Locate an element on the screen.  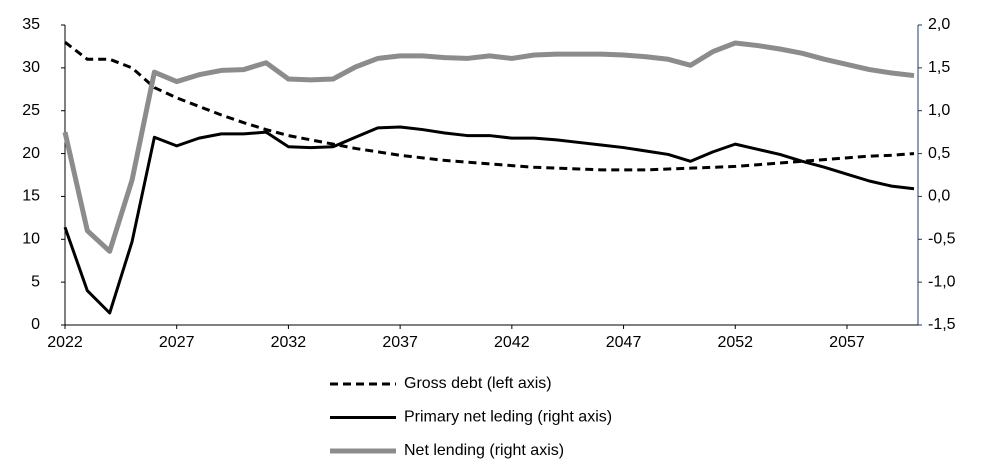
x-tick-label: 2037 is located at coordinates (400, 342).